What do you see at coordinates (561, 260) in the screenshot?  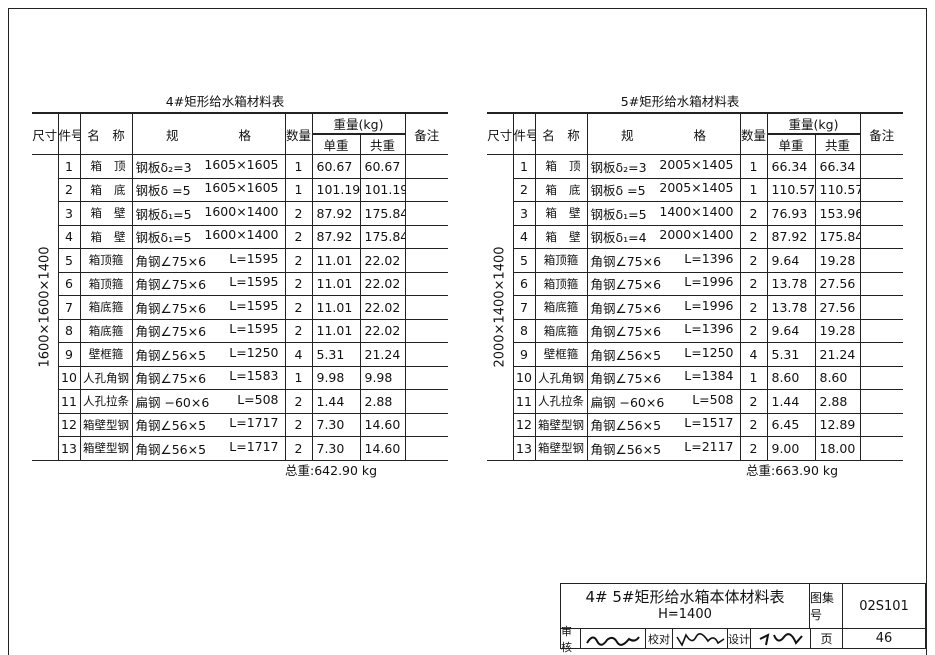 I see `part-name: 箱顶箍` at bounding box center [561, 260].